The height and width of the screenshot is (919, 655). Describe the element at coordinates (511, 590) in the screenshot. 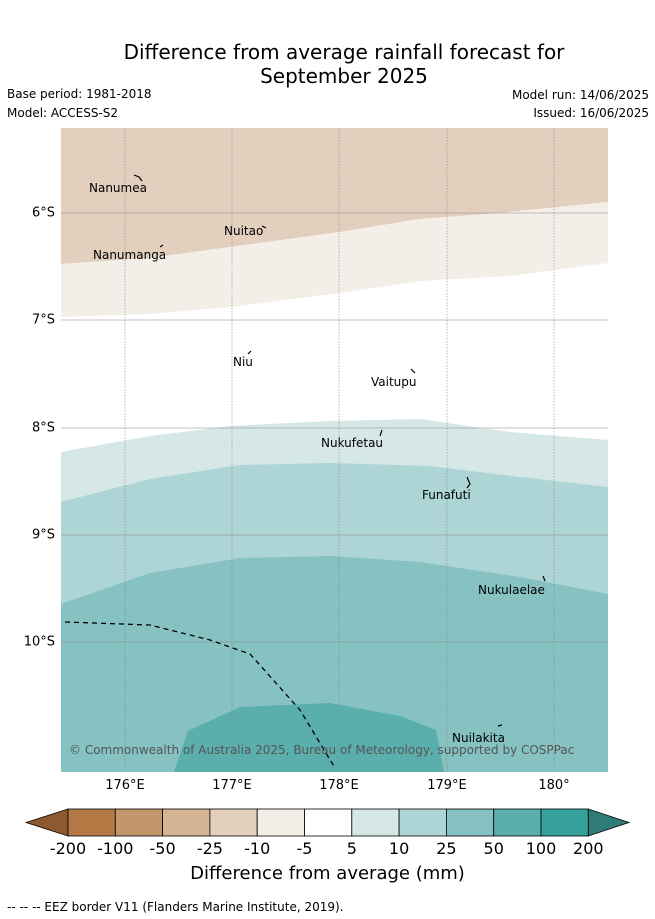

I see `place-nukulaelae: Nukulaelae` at that location.